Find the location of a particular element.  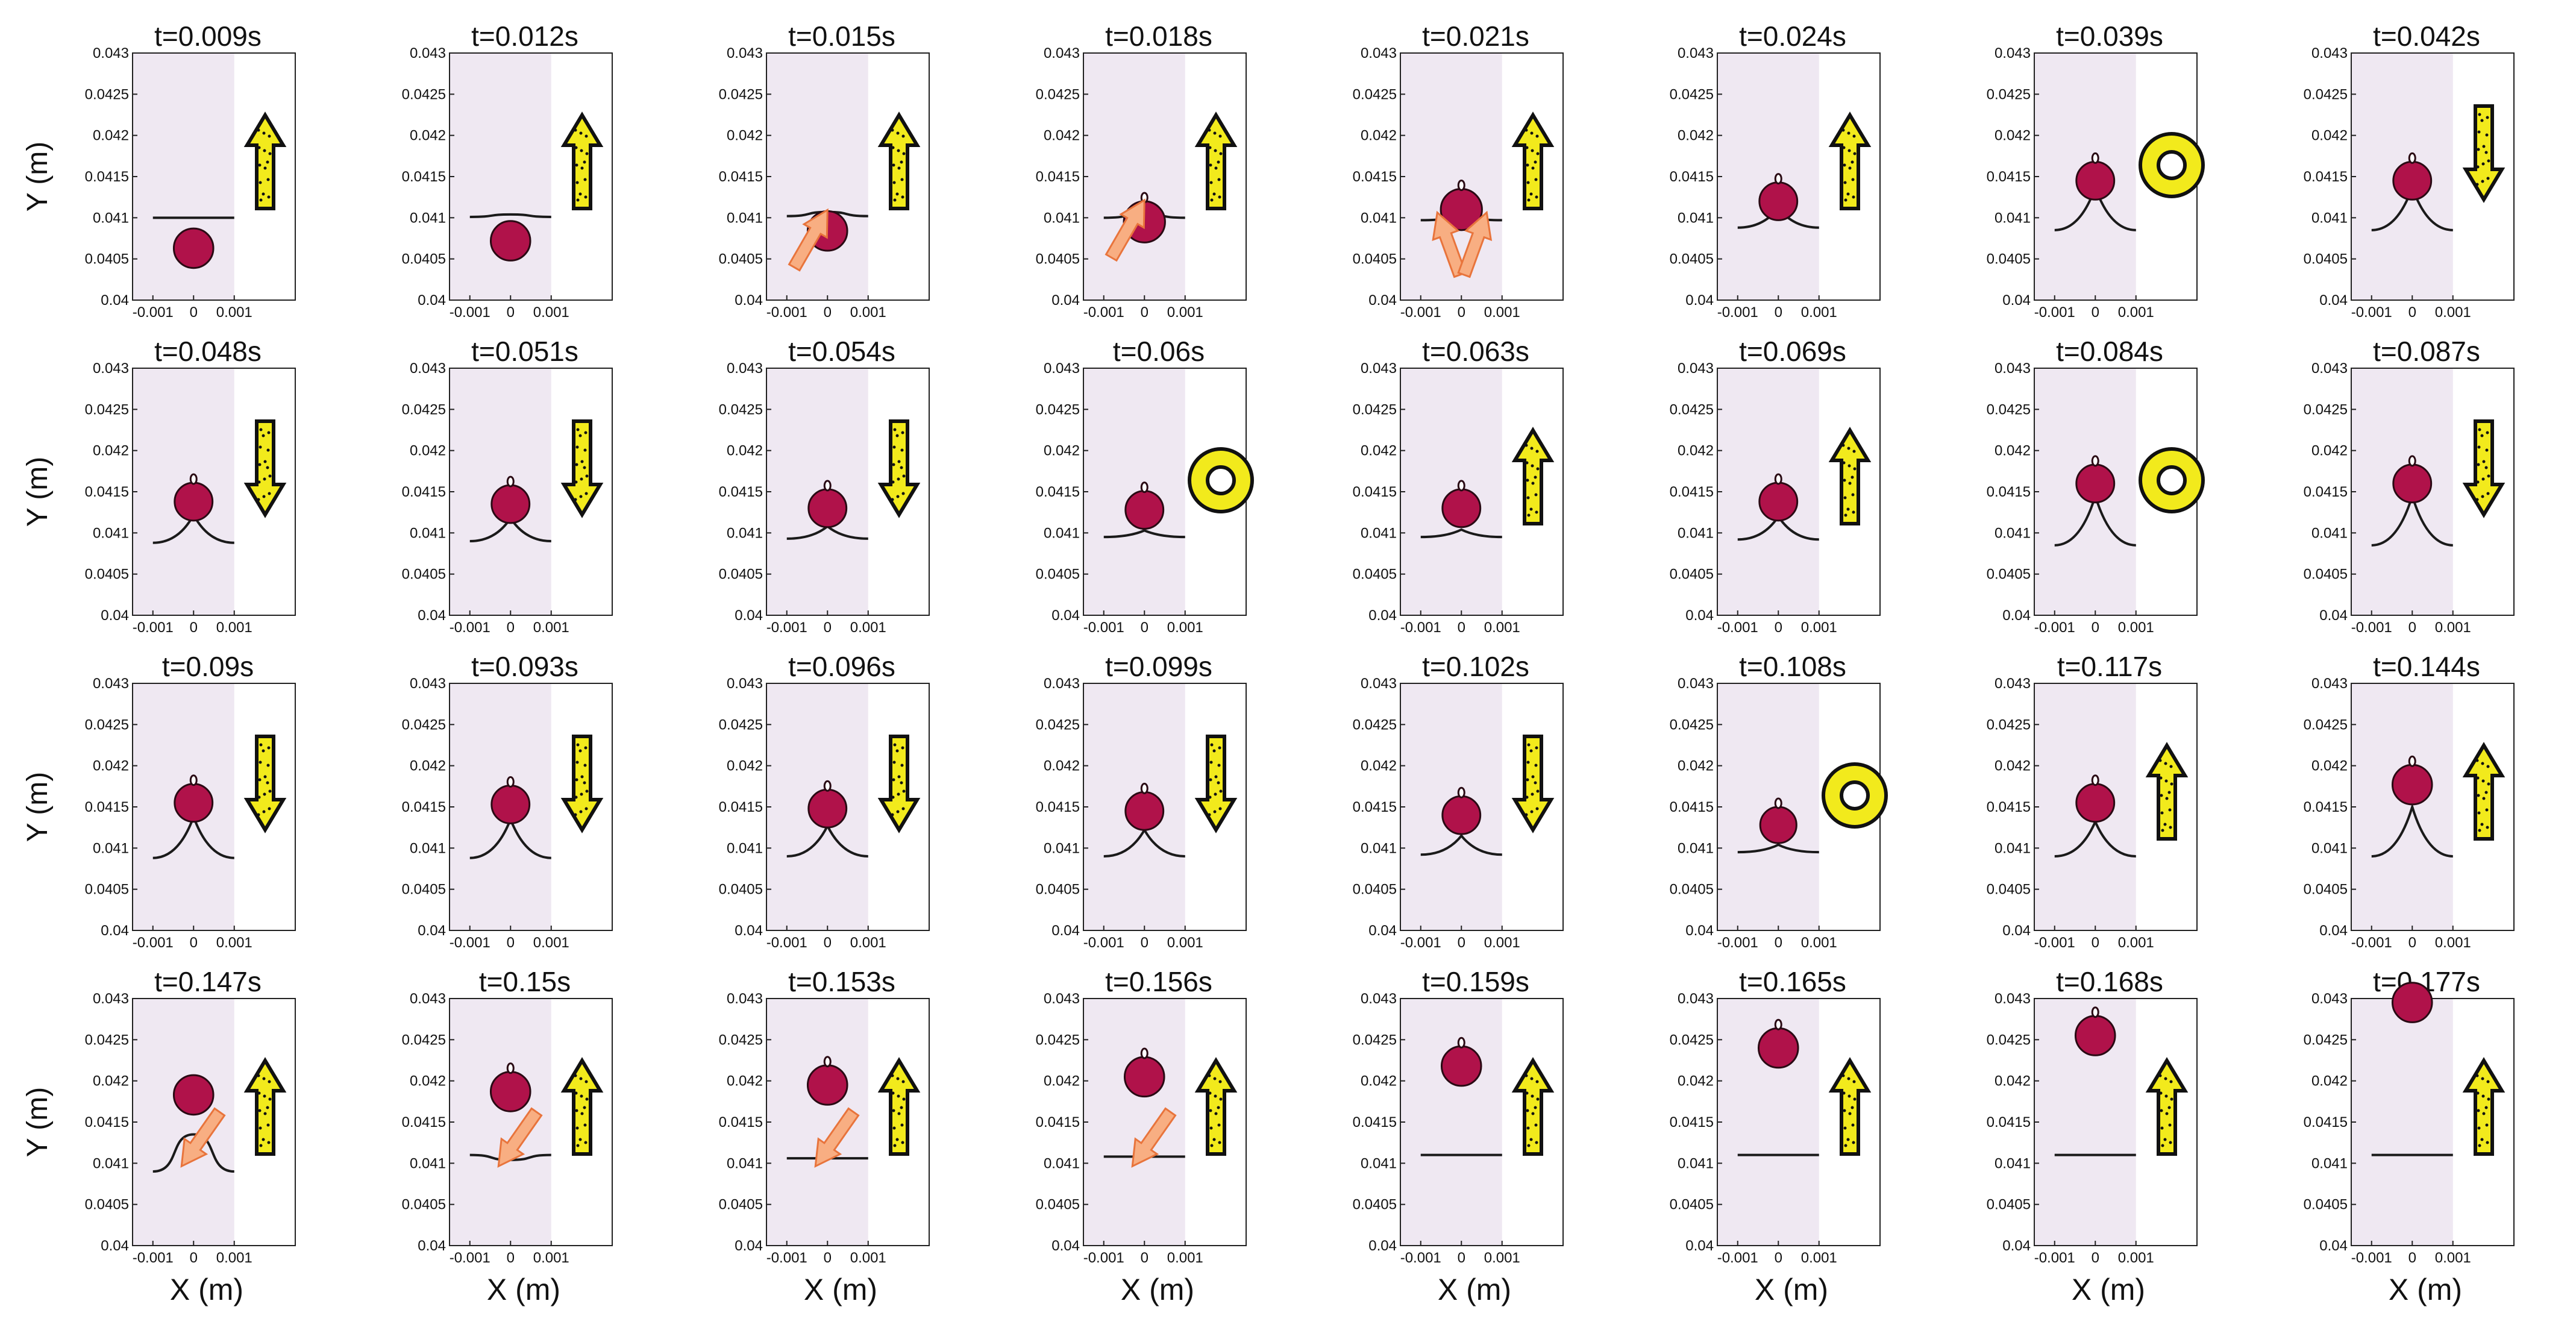

x-tick-label: 0.001 is located at coordinates (1185, 627).